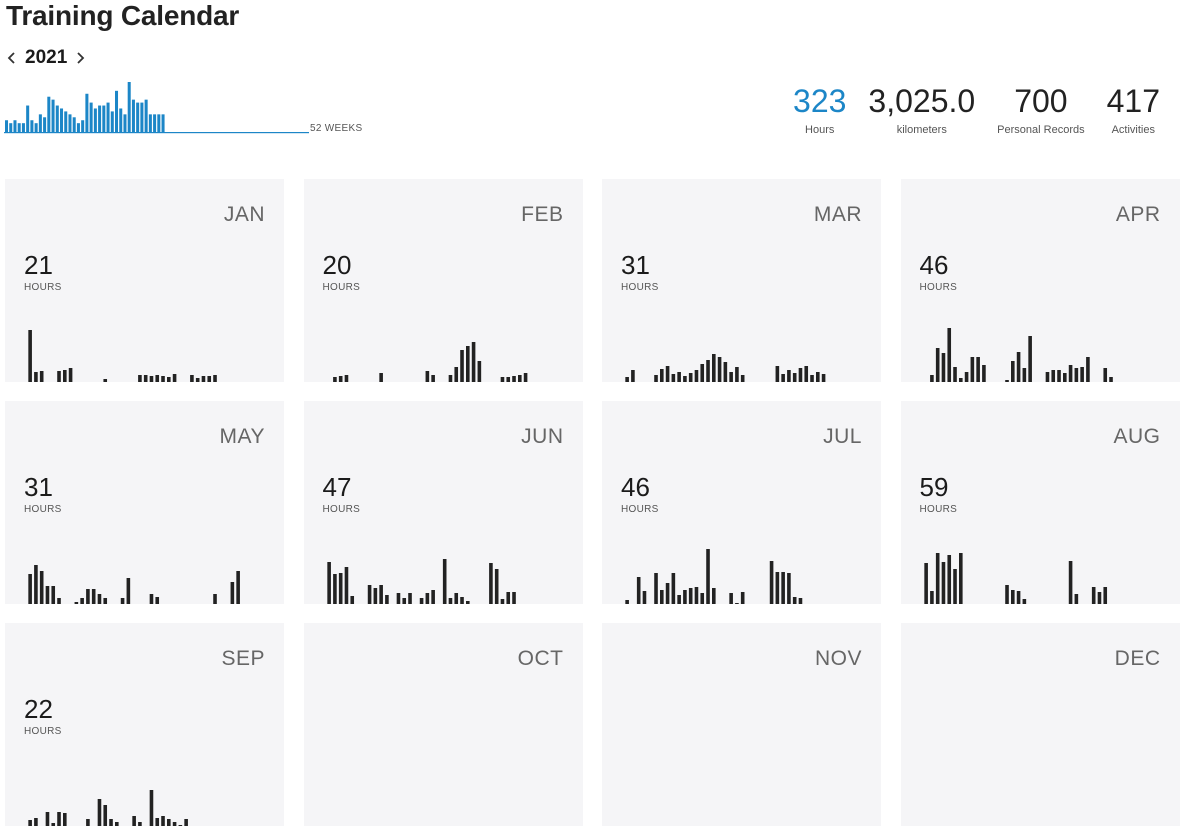  I want to click on month-card-feb: FEB 20 HOURS, so click(443, 280).